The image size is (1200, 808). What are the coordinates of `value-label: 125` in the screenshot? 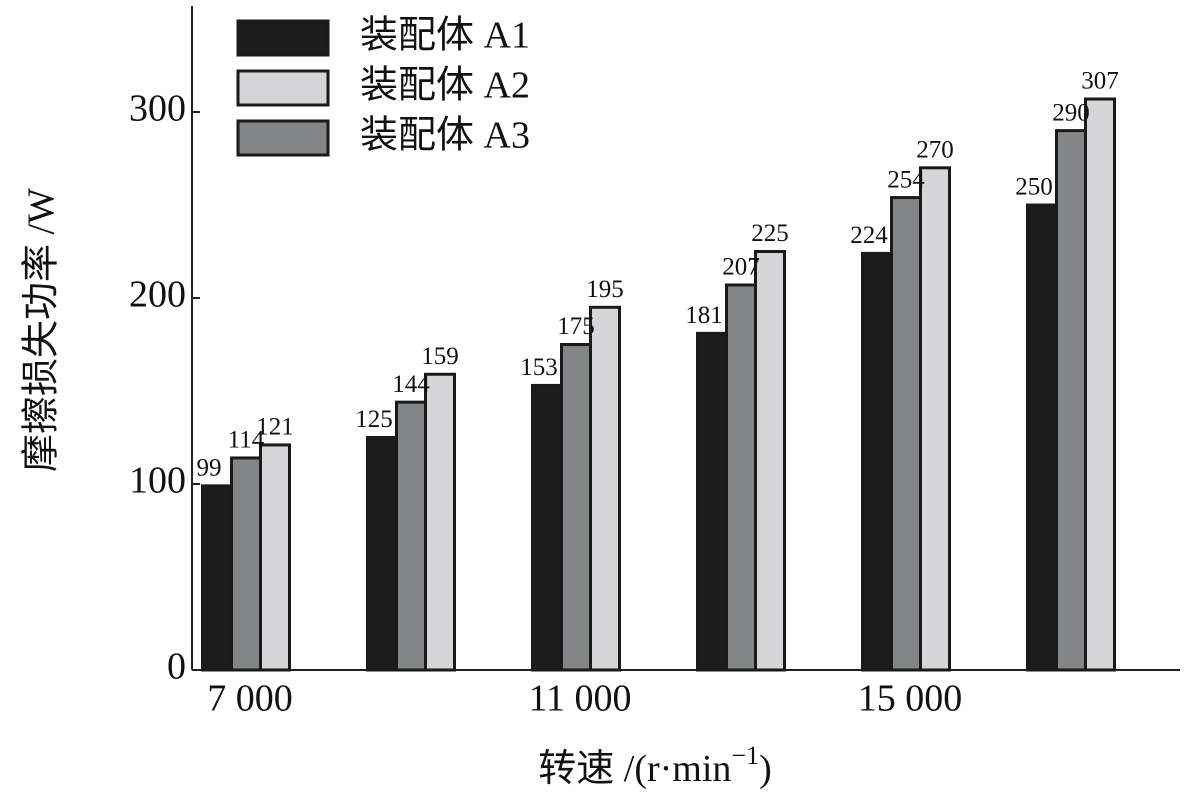 It's located at (374, 419).